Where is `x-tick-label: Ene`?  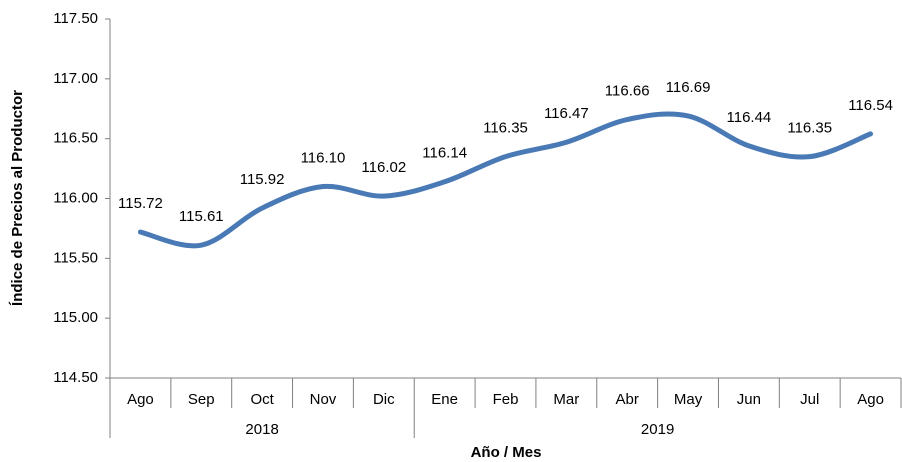 x-tick-label: Ene is located at coordinates (444, 399).